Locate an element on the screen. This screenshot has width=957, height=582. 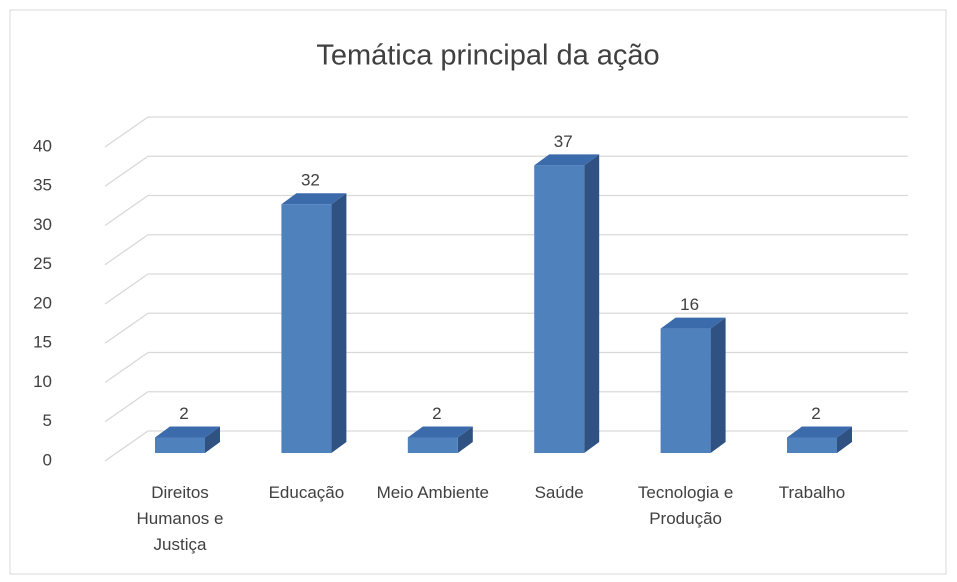
y-tick-label: 5 is located at coordinates (47, 420).